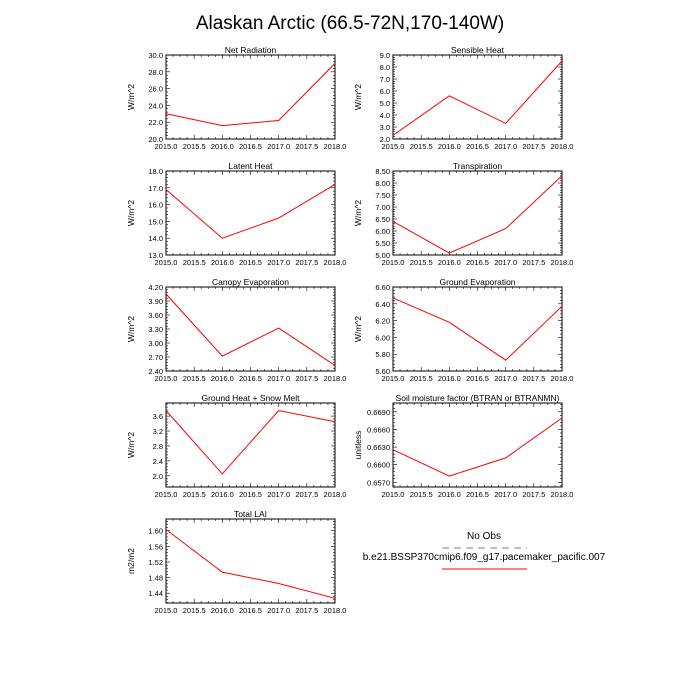 The image size is (700, 700). Describe the element at coordinates (155, 188) in the screenshot. I see `y-tick-label: 17.0` at that location.